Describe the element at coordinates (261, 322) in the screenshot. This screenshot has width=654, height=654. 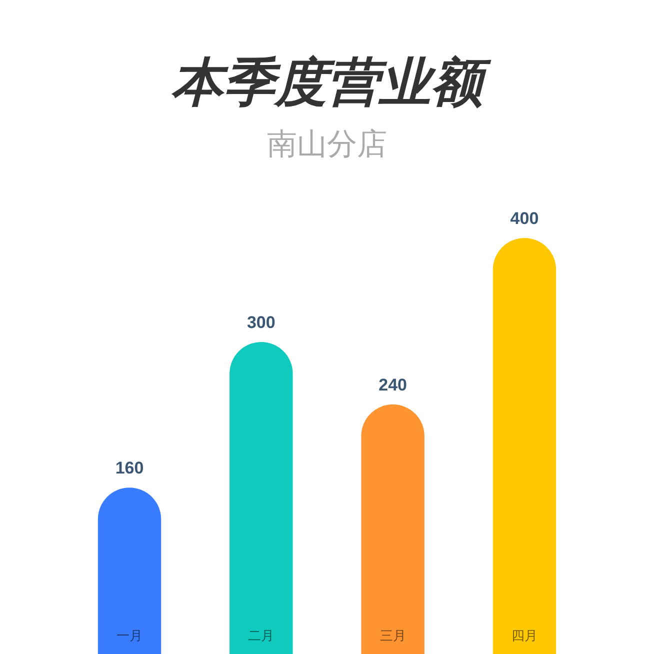
I see `data-label: 300` at that location.